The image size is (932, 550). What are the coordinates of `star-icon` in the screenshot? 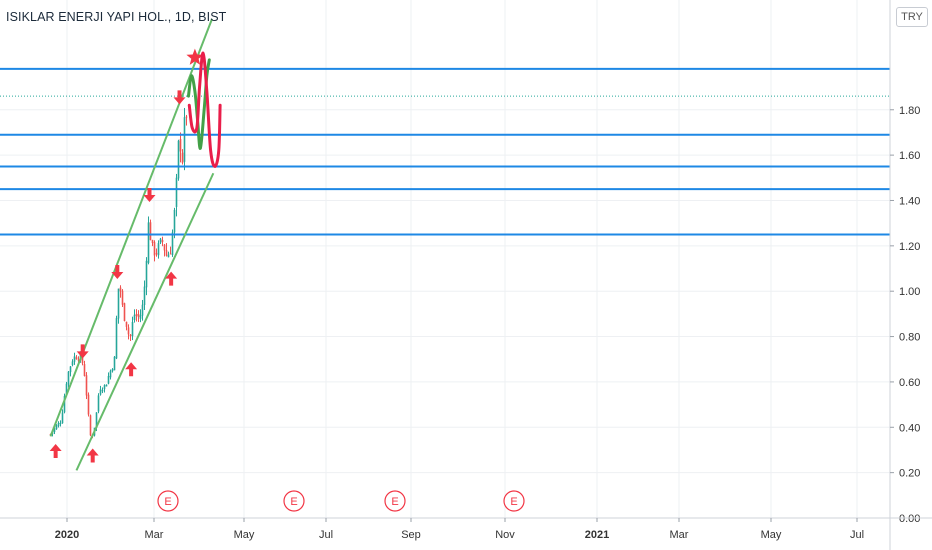 It's located at (195, 56).